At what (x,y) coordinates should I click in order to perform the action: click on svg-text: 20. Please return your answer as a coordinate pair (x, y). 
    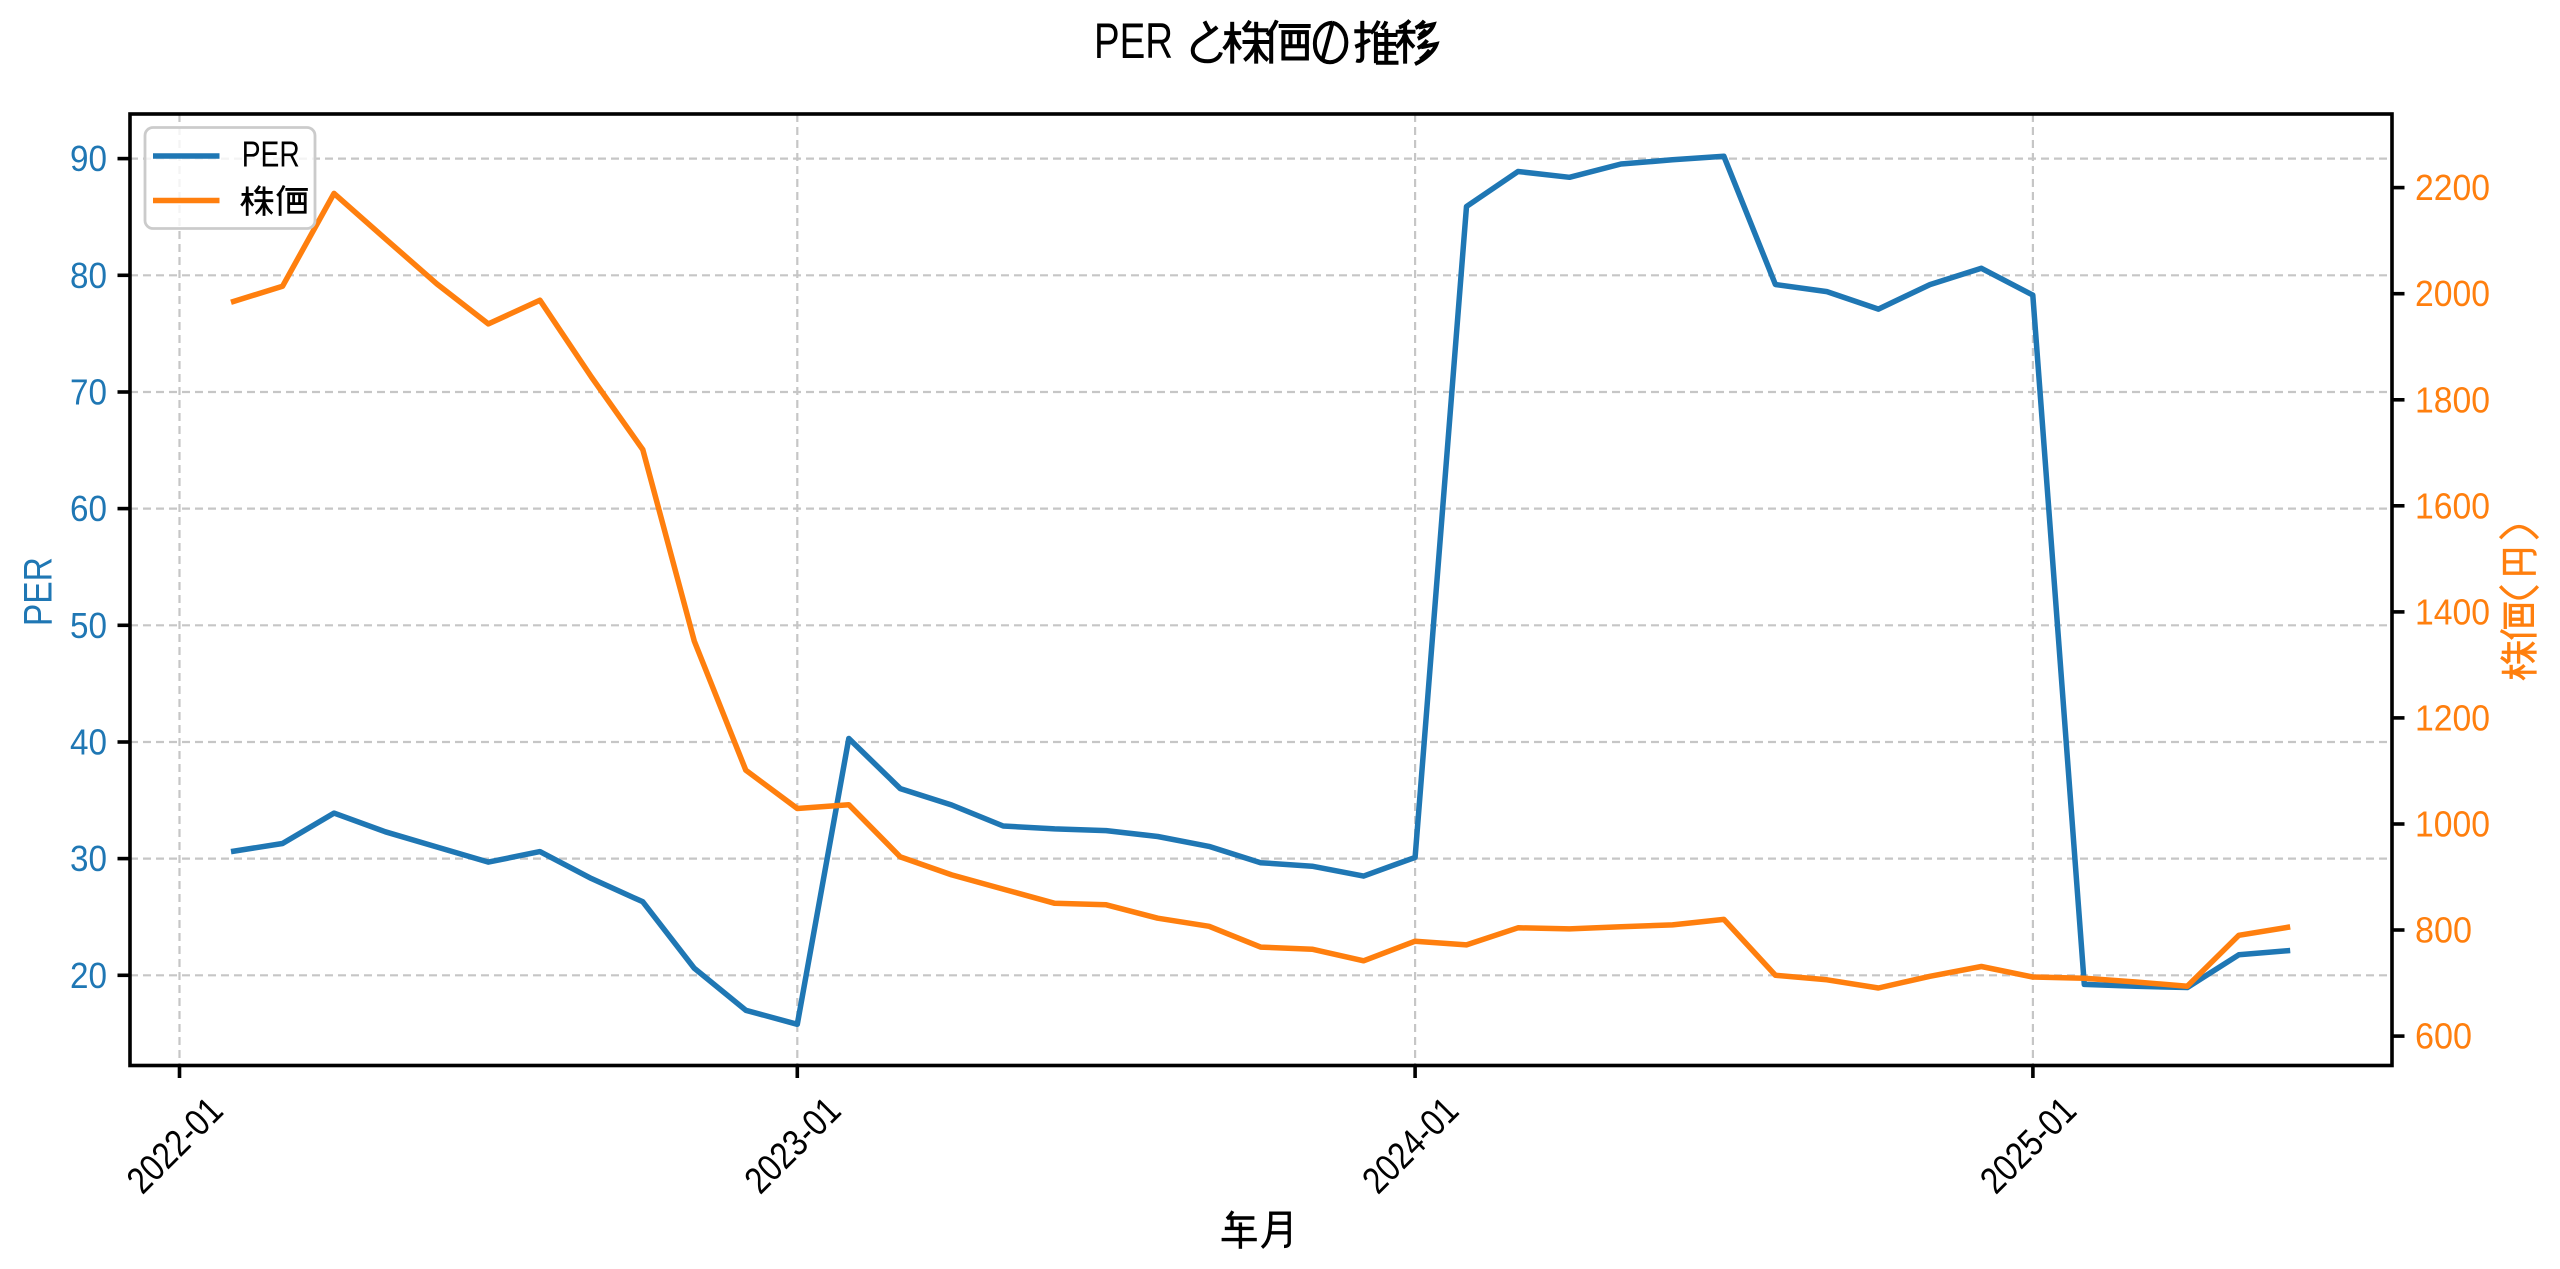
    Looking at the image, I should click on (88, 975).